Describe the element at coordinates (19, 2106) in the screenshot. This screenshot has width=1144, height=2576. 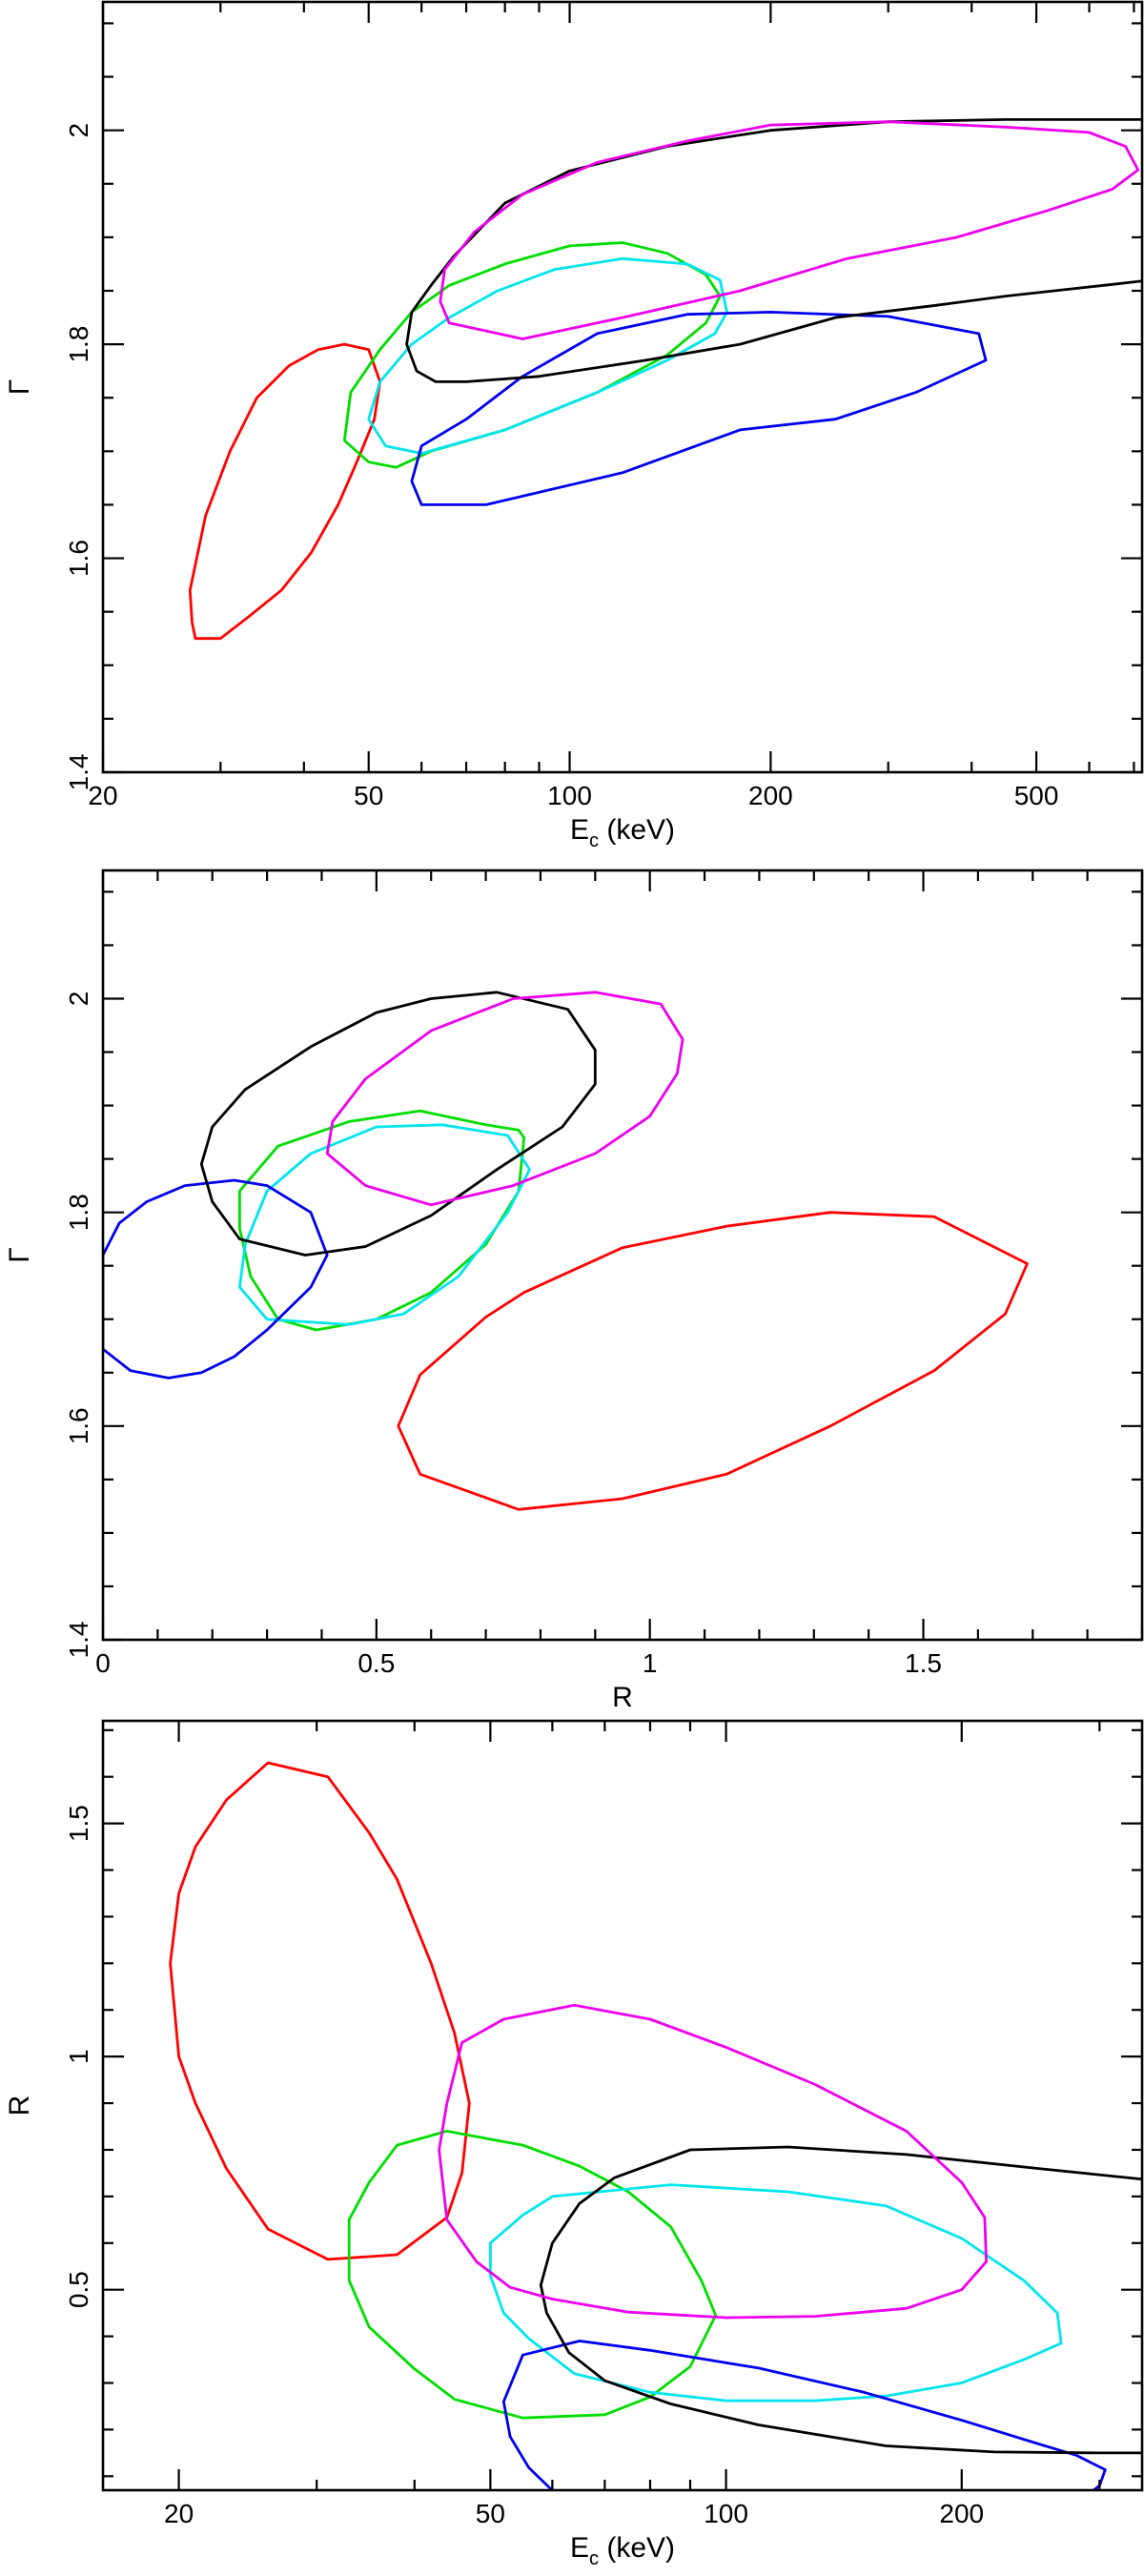
I see `y-axis-label: R` at that location.